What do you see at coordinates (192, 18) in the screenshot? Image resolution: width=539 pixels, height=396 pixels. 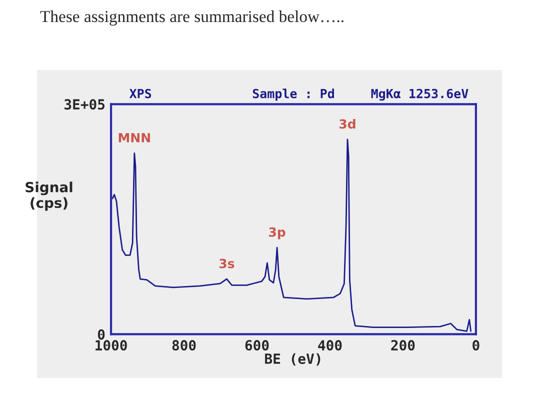 I see `chart-title: These assignments are summarised below…..` at bounding box center [192, 18].